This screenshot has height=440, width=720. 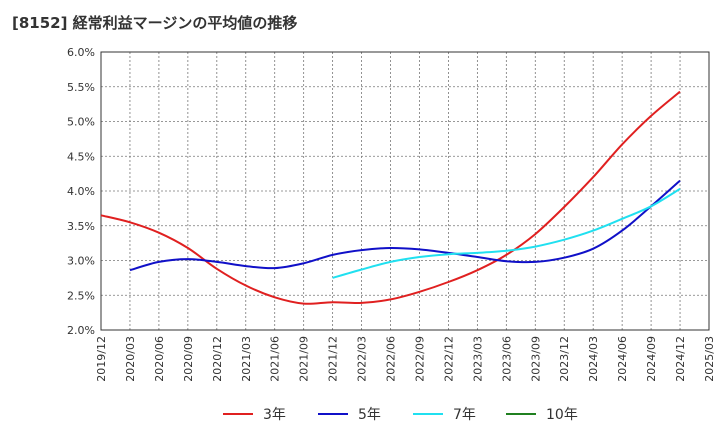 What do you see at coordinates (155, 23) in the screenshot?
I see `chart-title: [8152] 経常利益マージンの平均値の推移` at bounding box center [155, 23].